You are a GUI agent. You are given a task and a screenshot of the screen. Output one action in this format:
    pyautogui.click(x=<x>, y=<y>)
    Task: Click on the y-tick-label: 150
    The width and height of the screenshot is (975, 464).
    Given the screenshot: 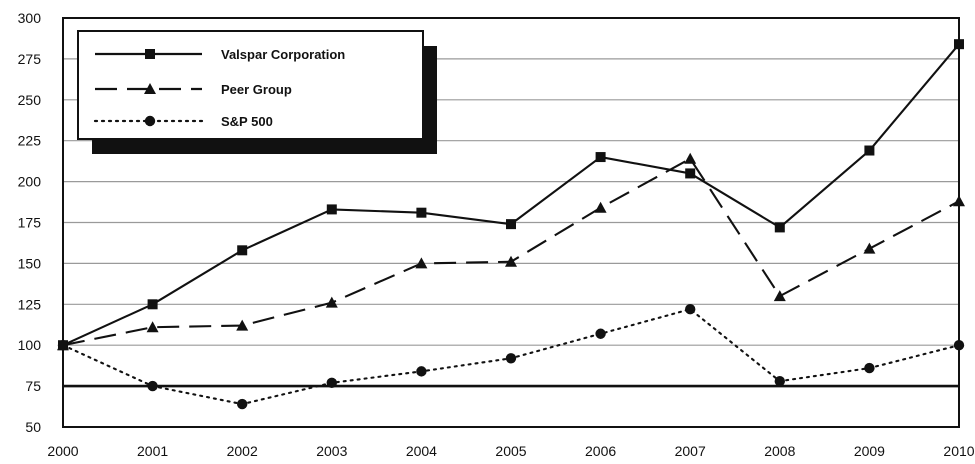 What is the action you would take?
    pyautogui.click(x=30, y=263)
    